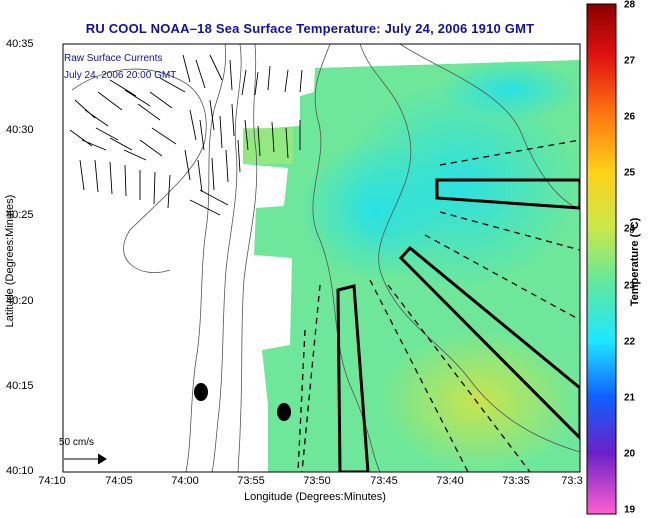 This screenshot has height=518, width=651. I want to click on colorbar-title: Temperature (°C), so click(635, 262).